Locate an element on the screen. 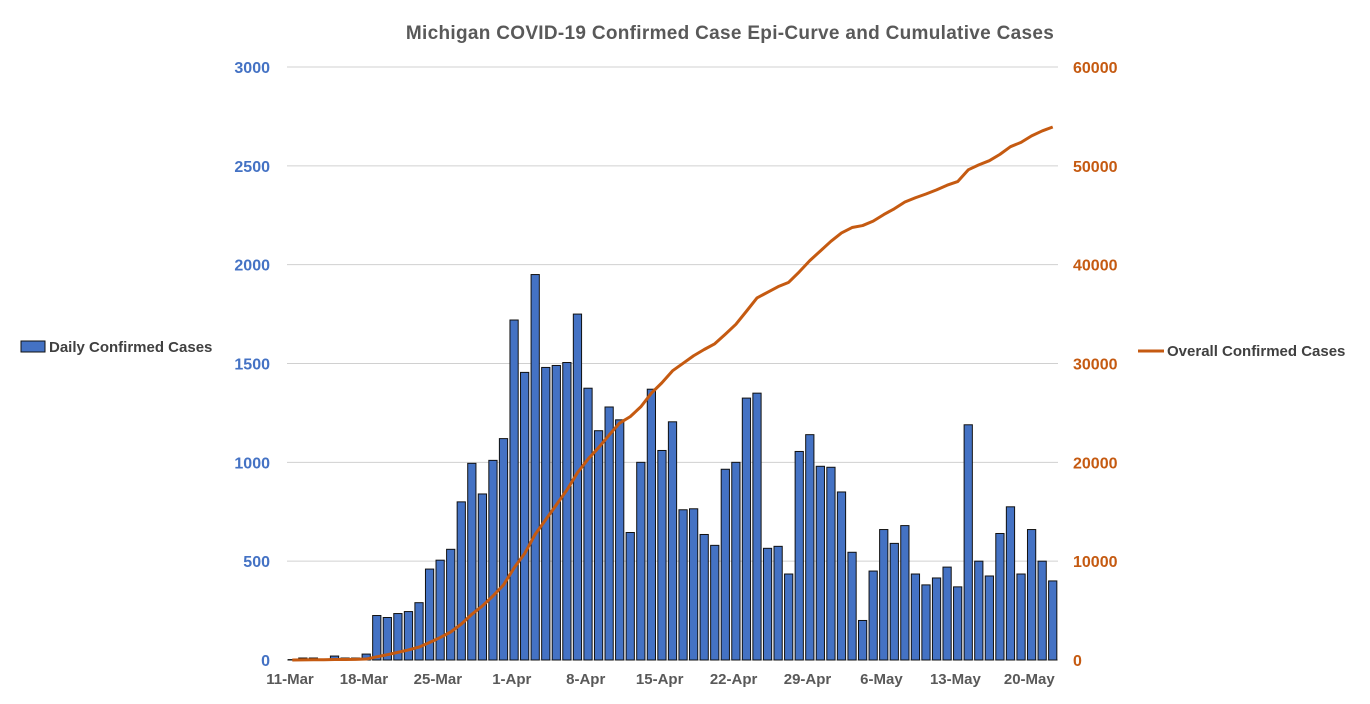  right-axis-tick-label: 10000 is located at coordinates (1095, 562).